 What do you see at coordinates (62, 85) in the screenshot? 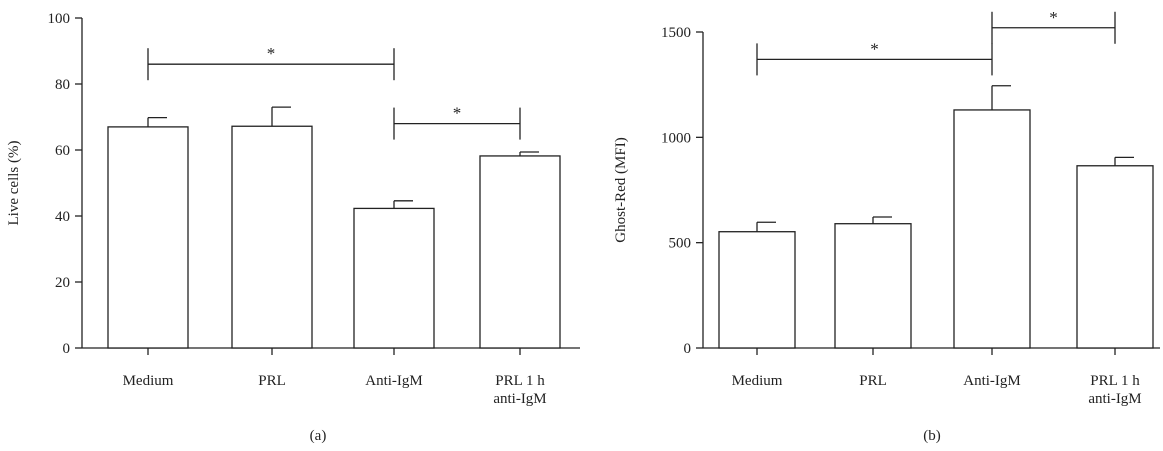
I see `y-tick-label: 80` at bounding box center [62, 85].